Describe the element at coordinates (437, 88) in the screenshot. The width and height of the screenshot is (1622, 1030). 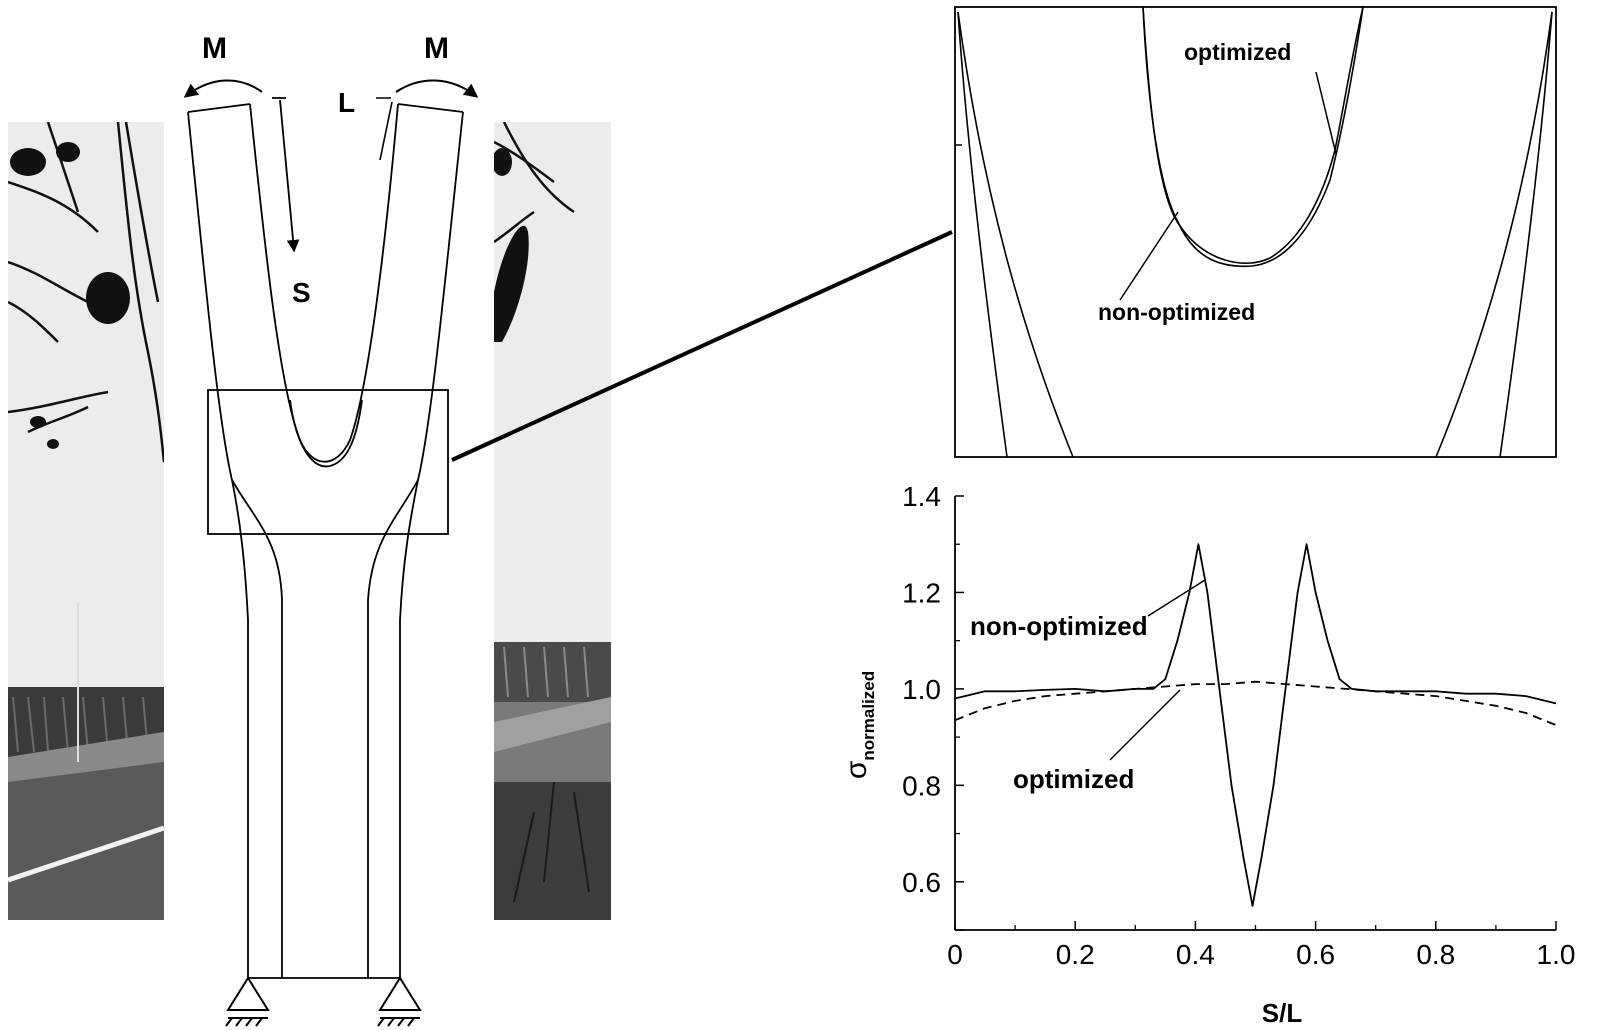
I see `moment-arrow-right` at that location.